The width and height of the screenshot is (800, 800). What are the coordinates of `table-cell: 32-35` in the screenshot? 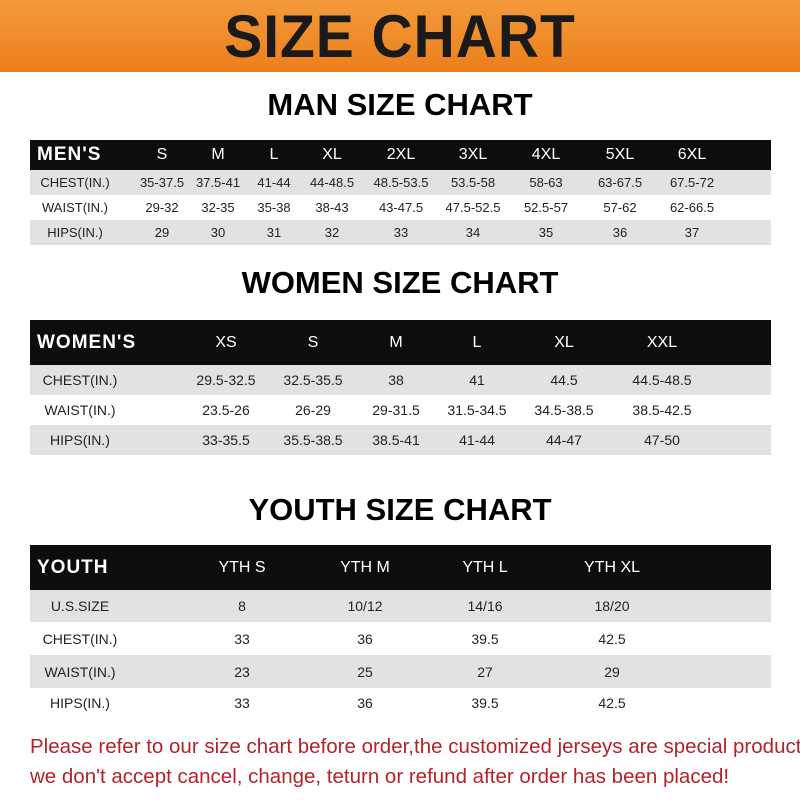 It's located at (218, 207).